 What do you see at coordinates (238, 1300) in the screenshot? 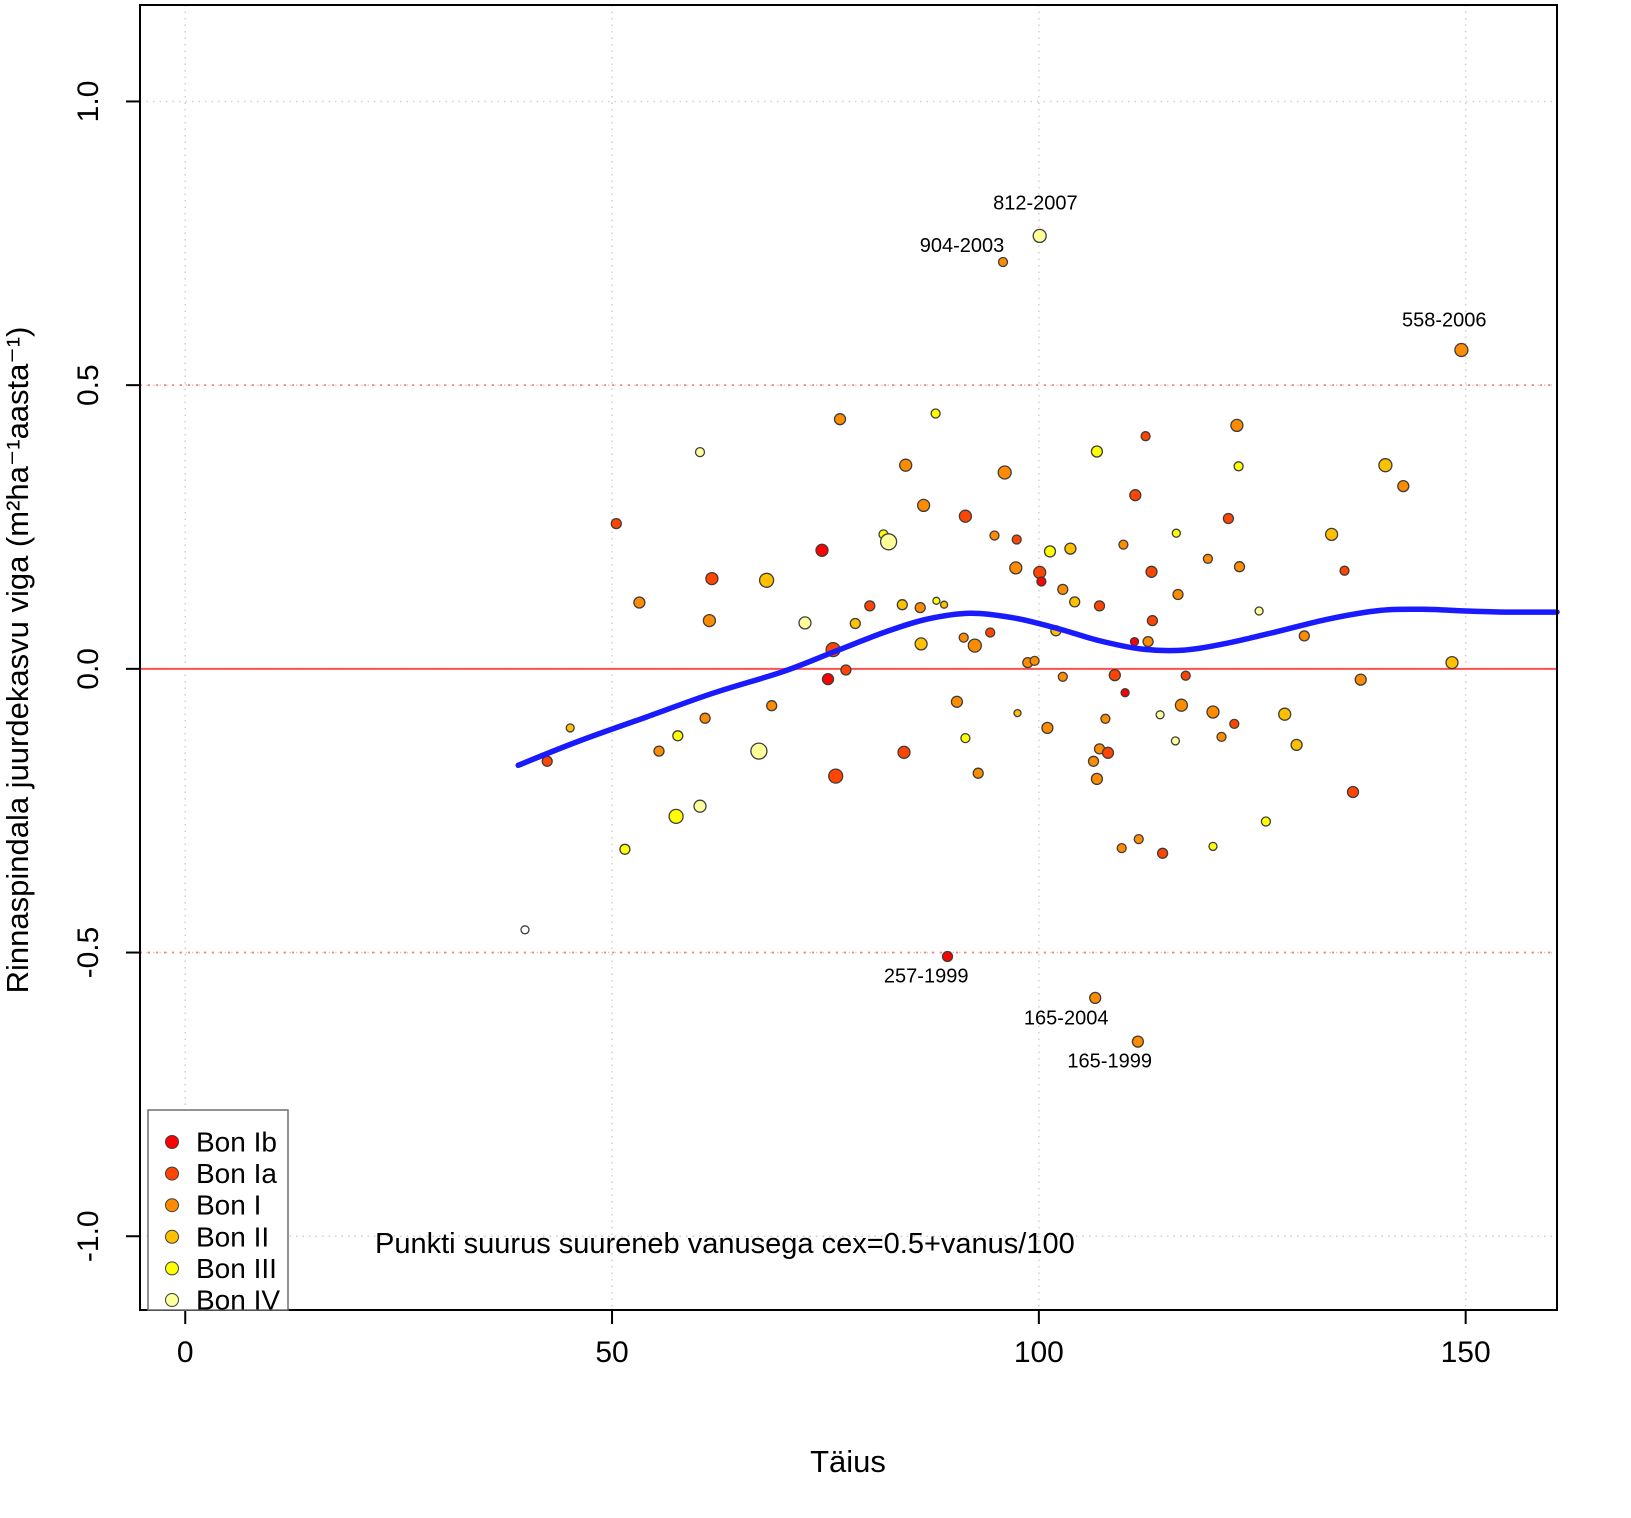
I see `legend-label: Bon IV` at bounding box center [238, 1300].